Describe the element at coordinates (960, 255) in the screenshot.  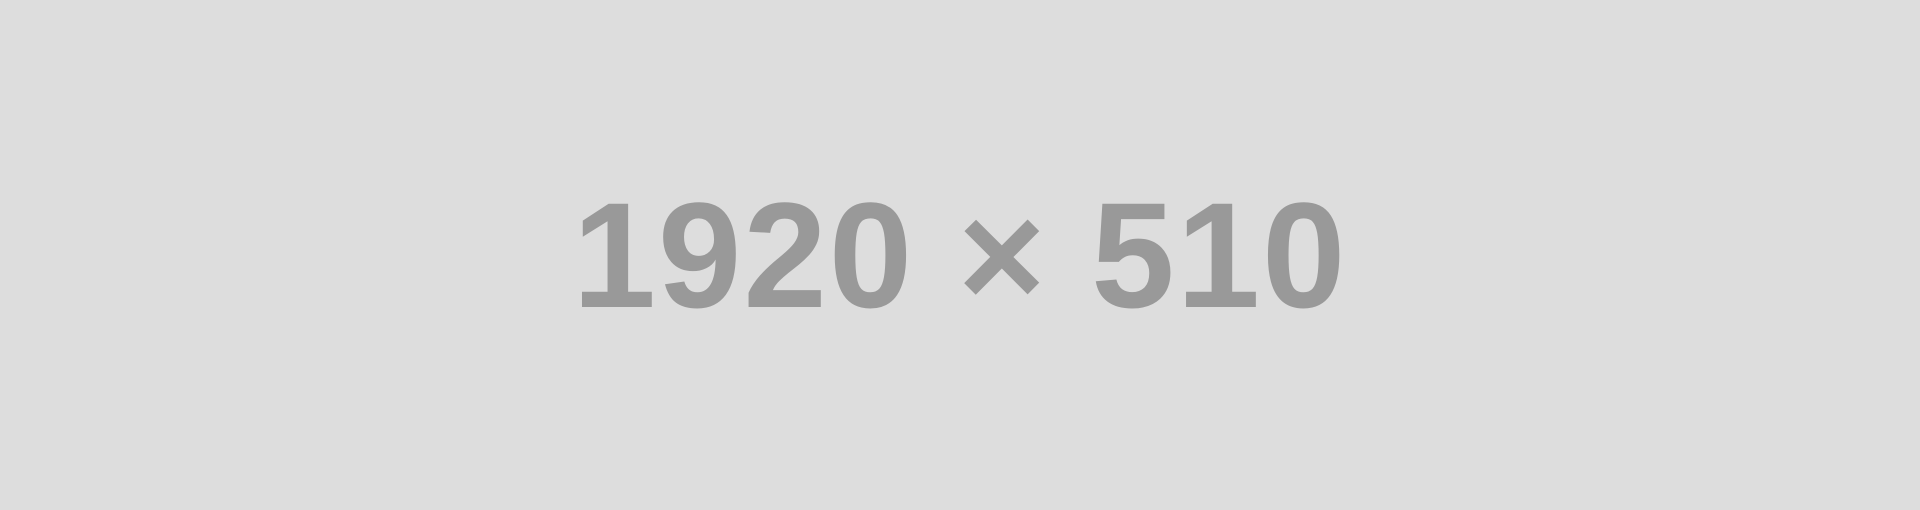
I see `placeholder-dimensions-label: 1920 × 510` at that location.